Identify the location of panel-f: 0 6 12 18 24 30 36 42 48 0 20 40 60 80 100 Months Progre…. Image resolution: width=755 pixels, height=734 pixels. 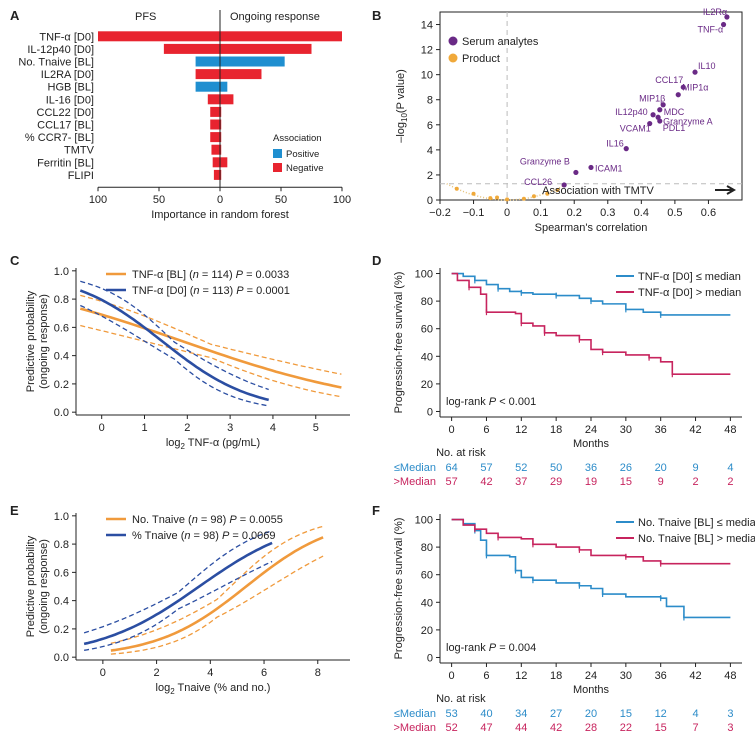
(574, 624).